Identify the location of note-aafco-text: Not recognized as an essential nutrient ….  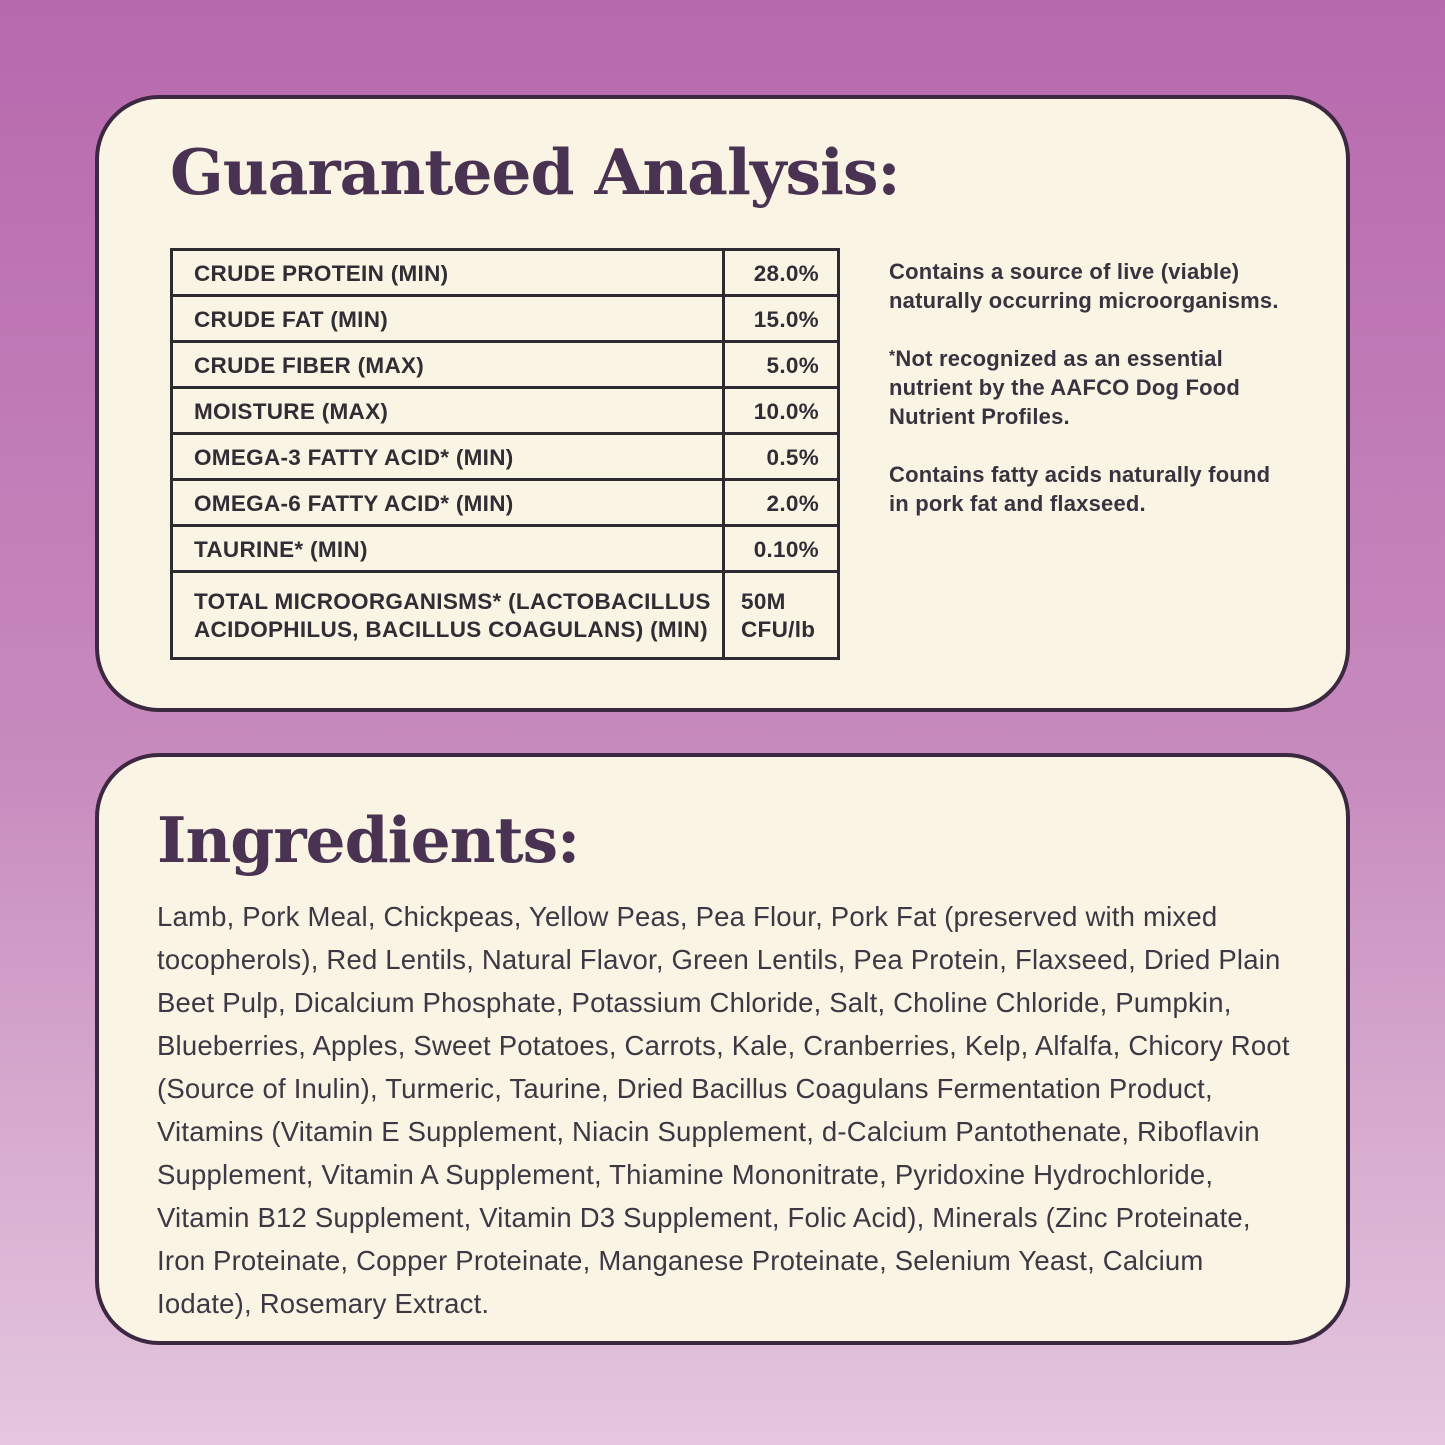
(1065, 387).